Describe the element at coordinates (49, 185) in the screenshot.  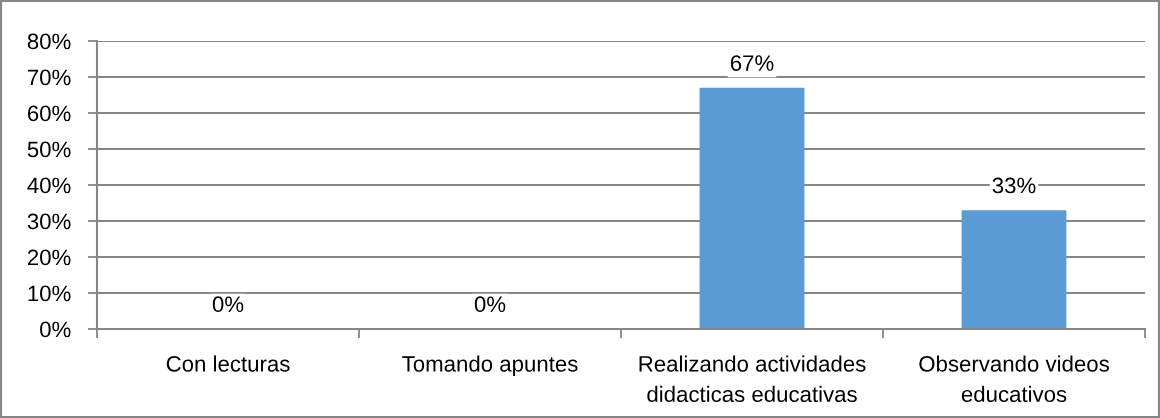
I see `y-tick-label: 40%` at that location.